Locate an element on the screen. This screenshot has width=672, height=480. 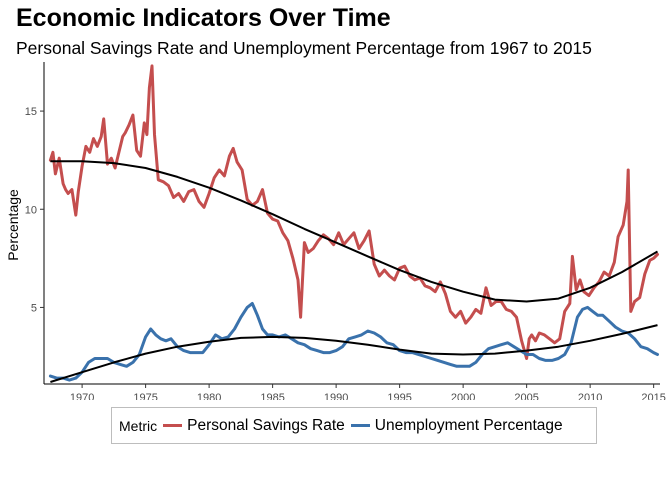
legend-item-unemployment: Unemployment Percentage is located at coordinates (456, 425).